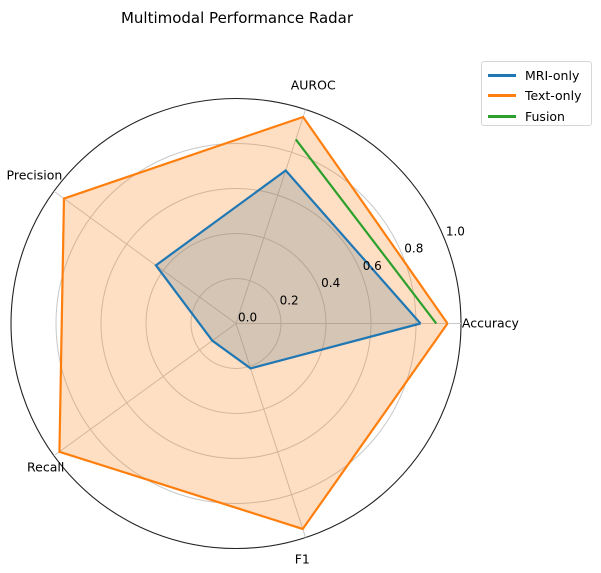 The width and height of the screenshot is (601, 573). What do you see at coordinates (491, 323) in the screenshot?
I see `axis-label-accuracy: Accuracy` at bounding box center [491, 323].